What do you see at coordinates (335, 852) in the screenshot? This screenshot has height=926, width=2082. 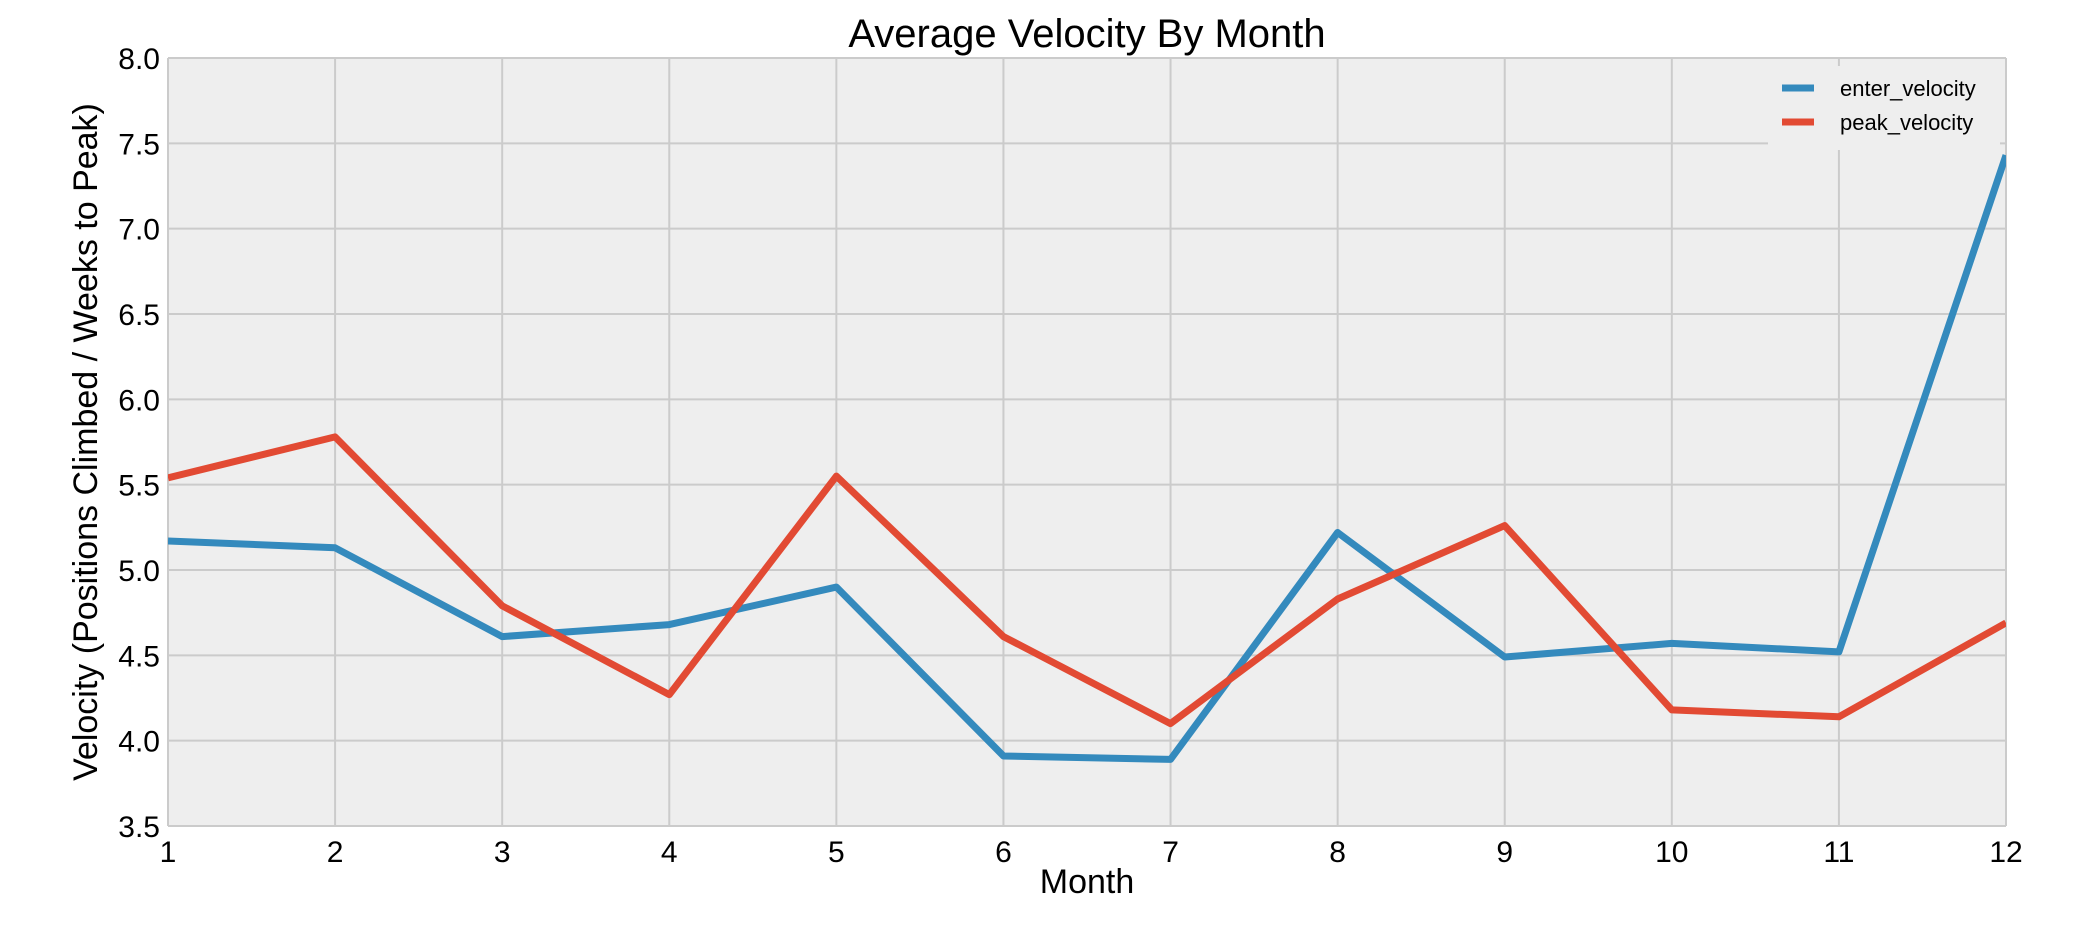 I see `x-tick-label: 2` at bounding box center [335, 852].